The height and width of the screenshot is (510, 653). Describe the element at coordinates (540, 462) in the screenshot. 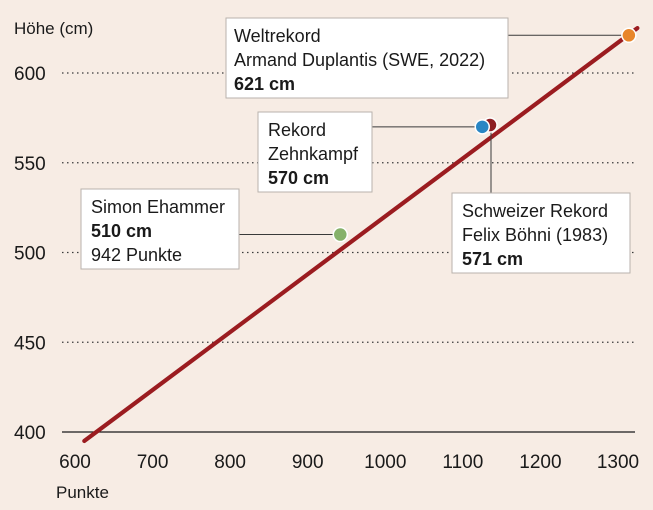

I see `x-tick-label-1200: 1200` at that location.